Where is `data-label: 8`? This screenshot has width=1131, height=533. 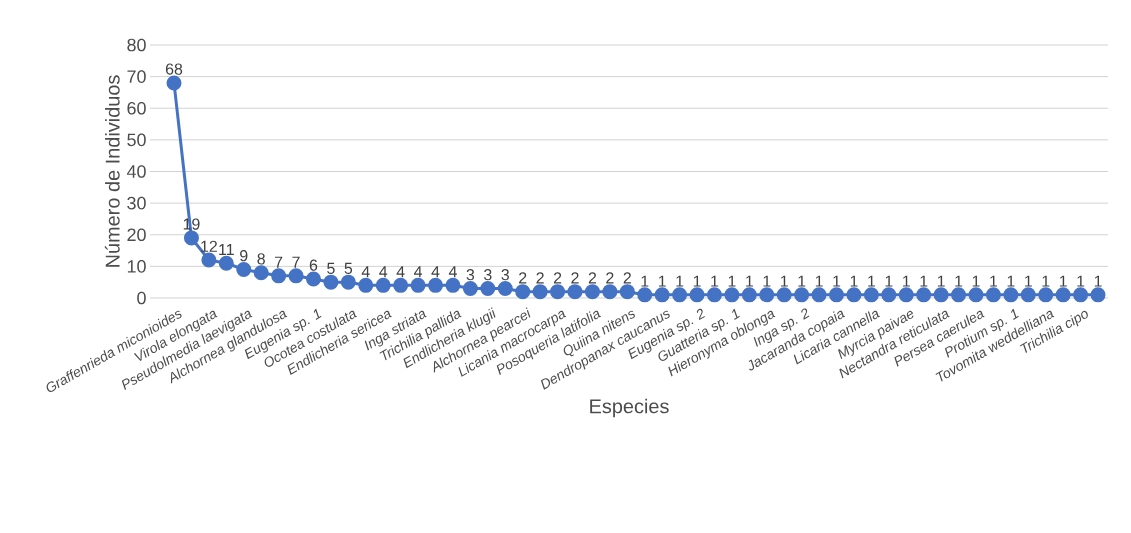
data-label: 8 is located at coordinates (261, 259).